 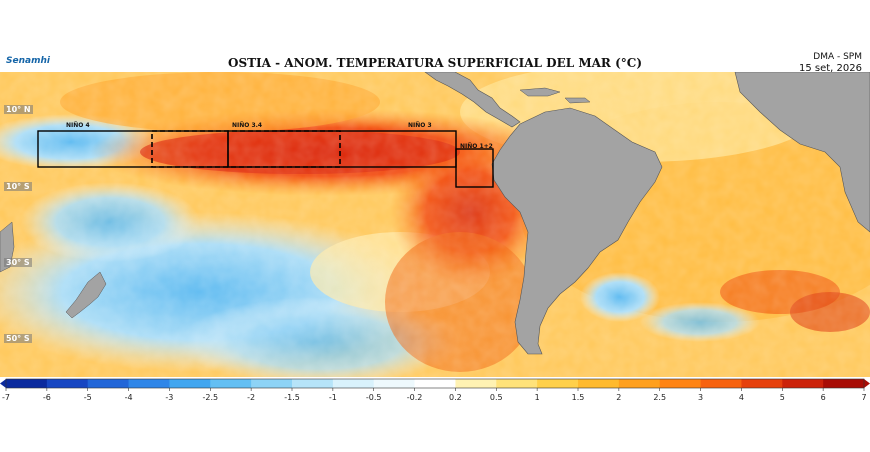 I want to click on nino-1-2-label: NIÑO 1+2, so click(x=476, y=146).